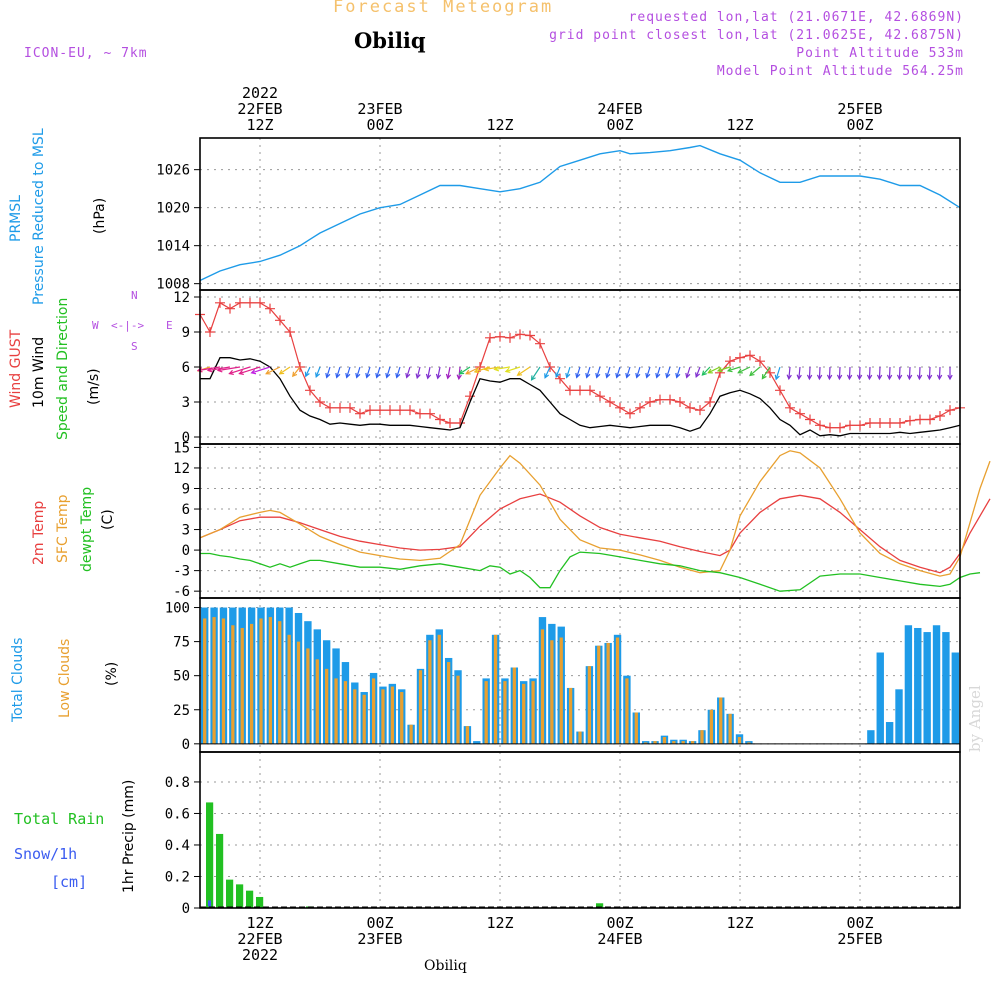 The image size is (1000, 1000). What do you see at coordinates (739, 125) in the screenshot?
I see `time-label-top: 12Z` at bounding box center [739, 125].